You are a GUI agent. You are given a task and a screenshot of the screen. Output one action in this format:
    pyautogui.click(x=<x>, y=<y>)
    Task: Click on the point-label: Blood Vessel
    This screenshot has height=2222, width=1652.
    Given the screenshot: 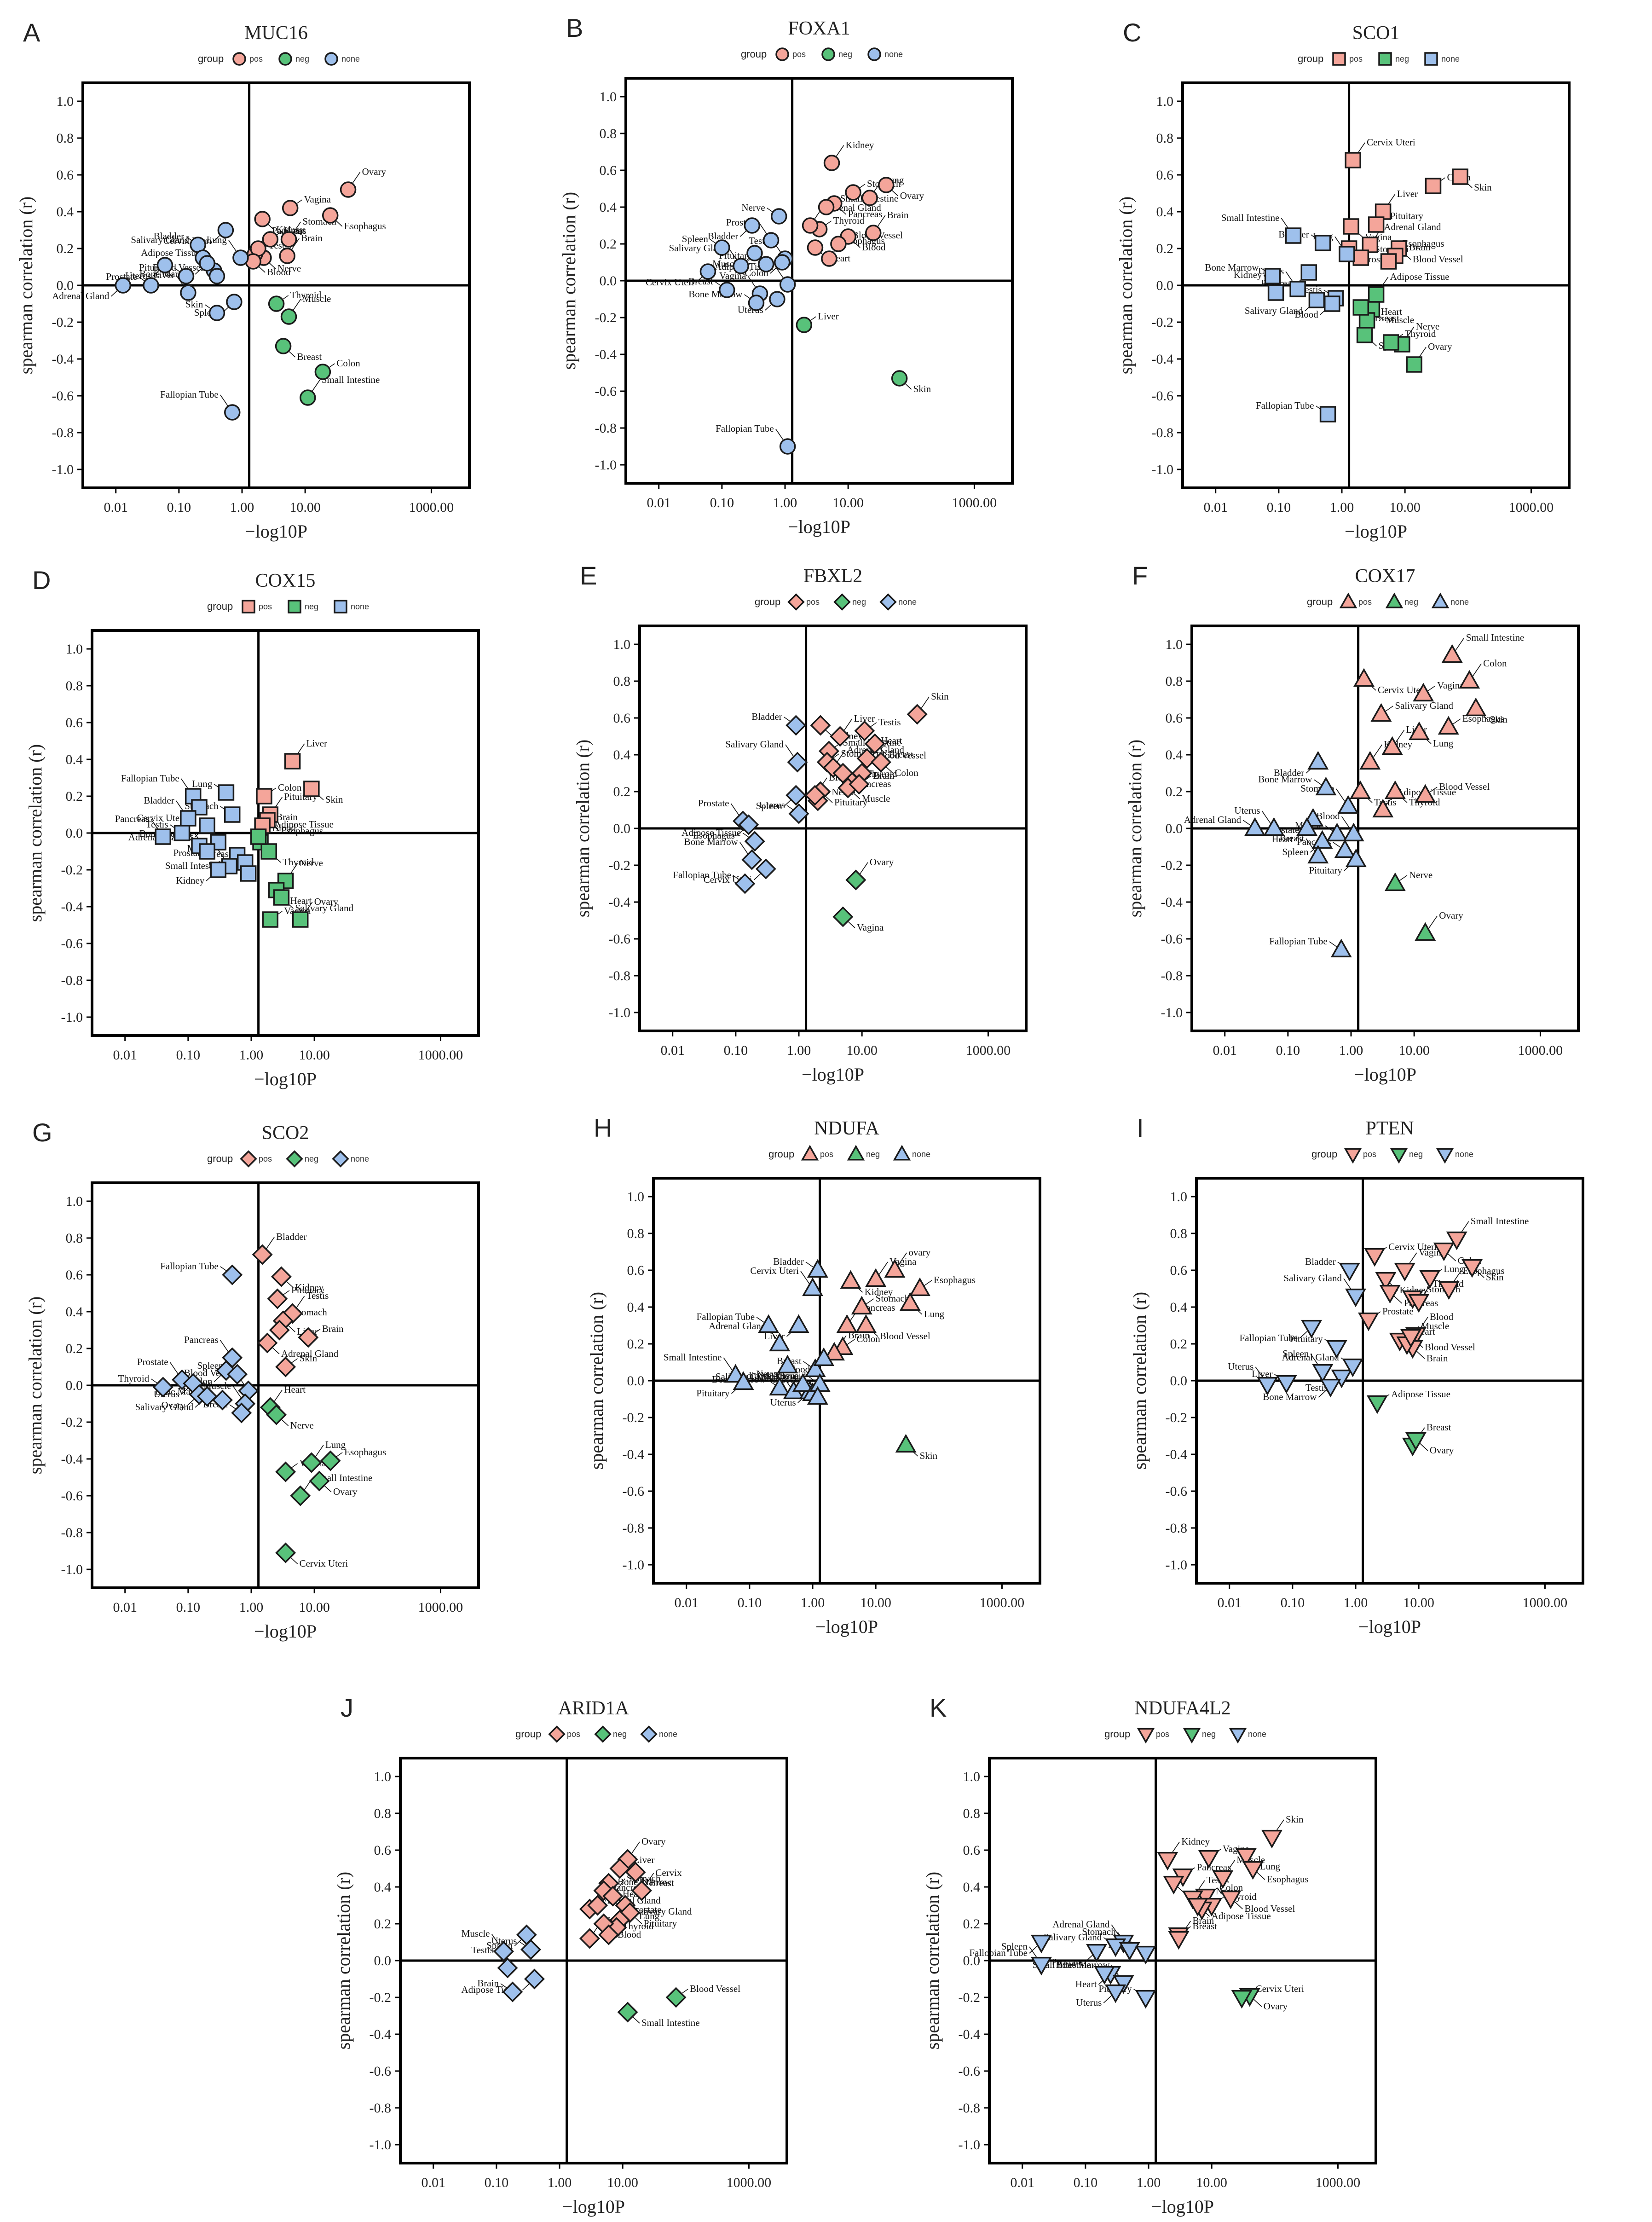 What is the action you would take?
    pyautogui.click(x=1438, y=259)
    